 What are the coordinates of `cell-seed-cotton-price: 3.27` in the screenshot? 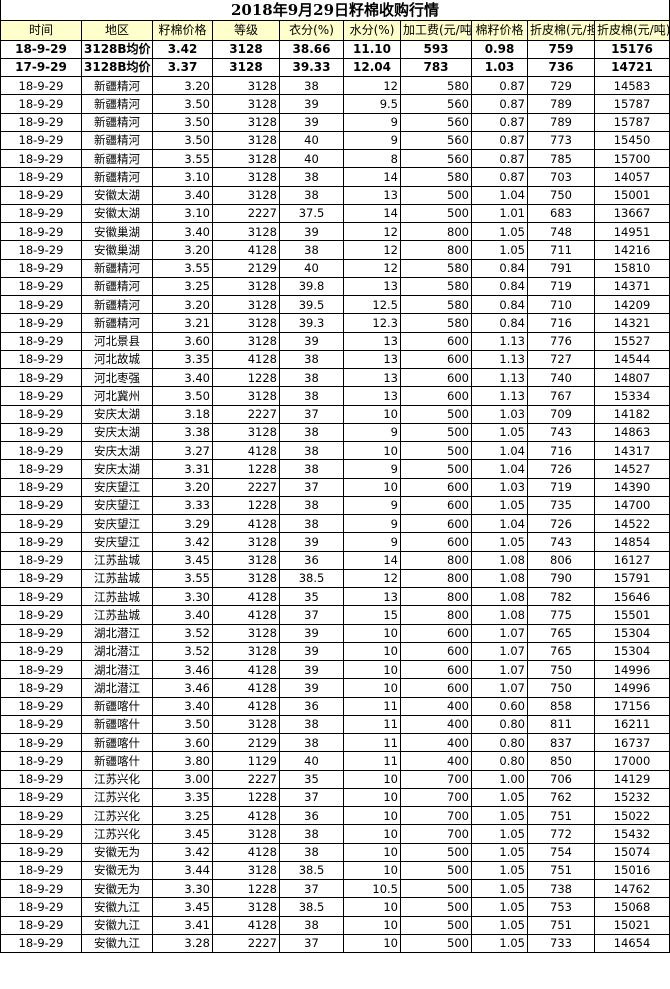 It's located at (182, 450).